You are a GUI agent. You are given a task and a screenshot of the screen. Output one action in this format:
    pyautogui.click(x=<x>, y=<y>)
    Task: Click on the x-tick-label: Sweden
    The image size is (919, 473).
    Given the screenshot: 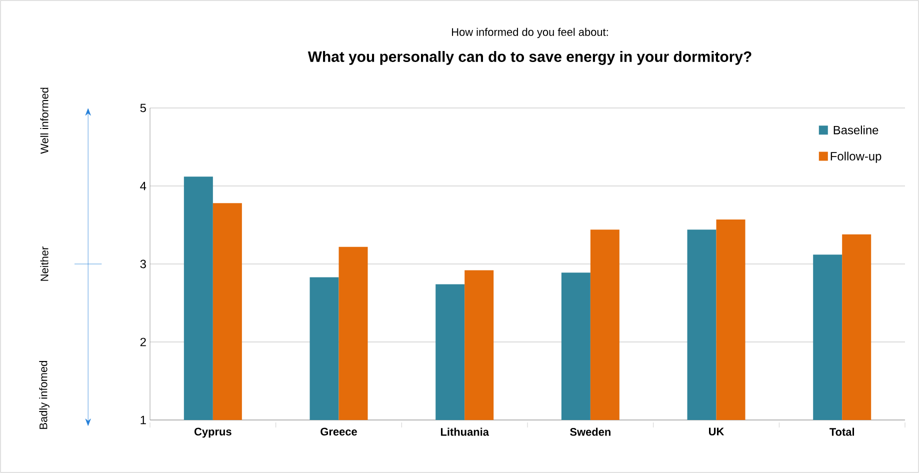 What is the action you would take?
    pyautogui.click(x=590, y=432)
    